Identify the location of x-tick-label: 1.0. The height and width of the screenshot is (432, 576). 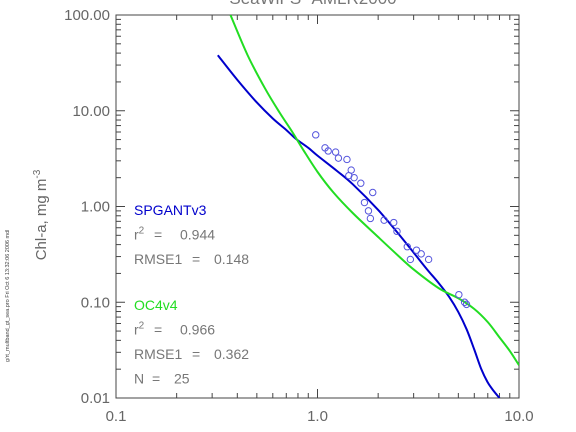
(317, 416).